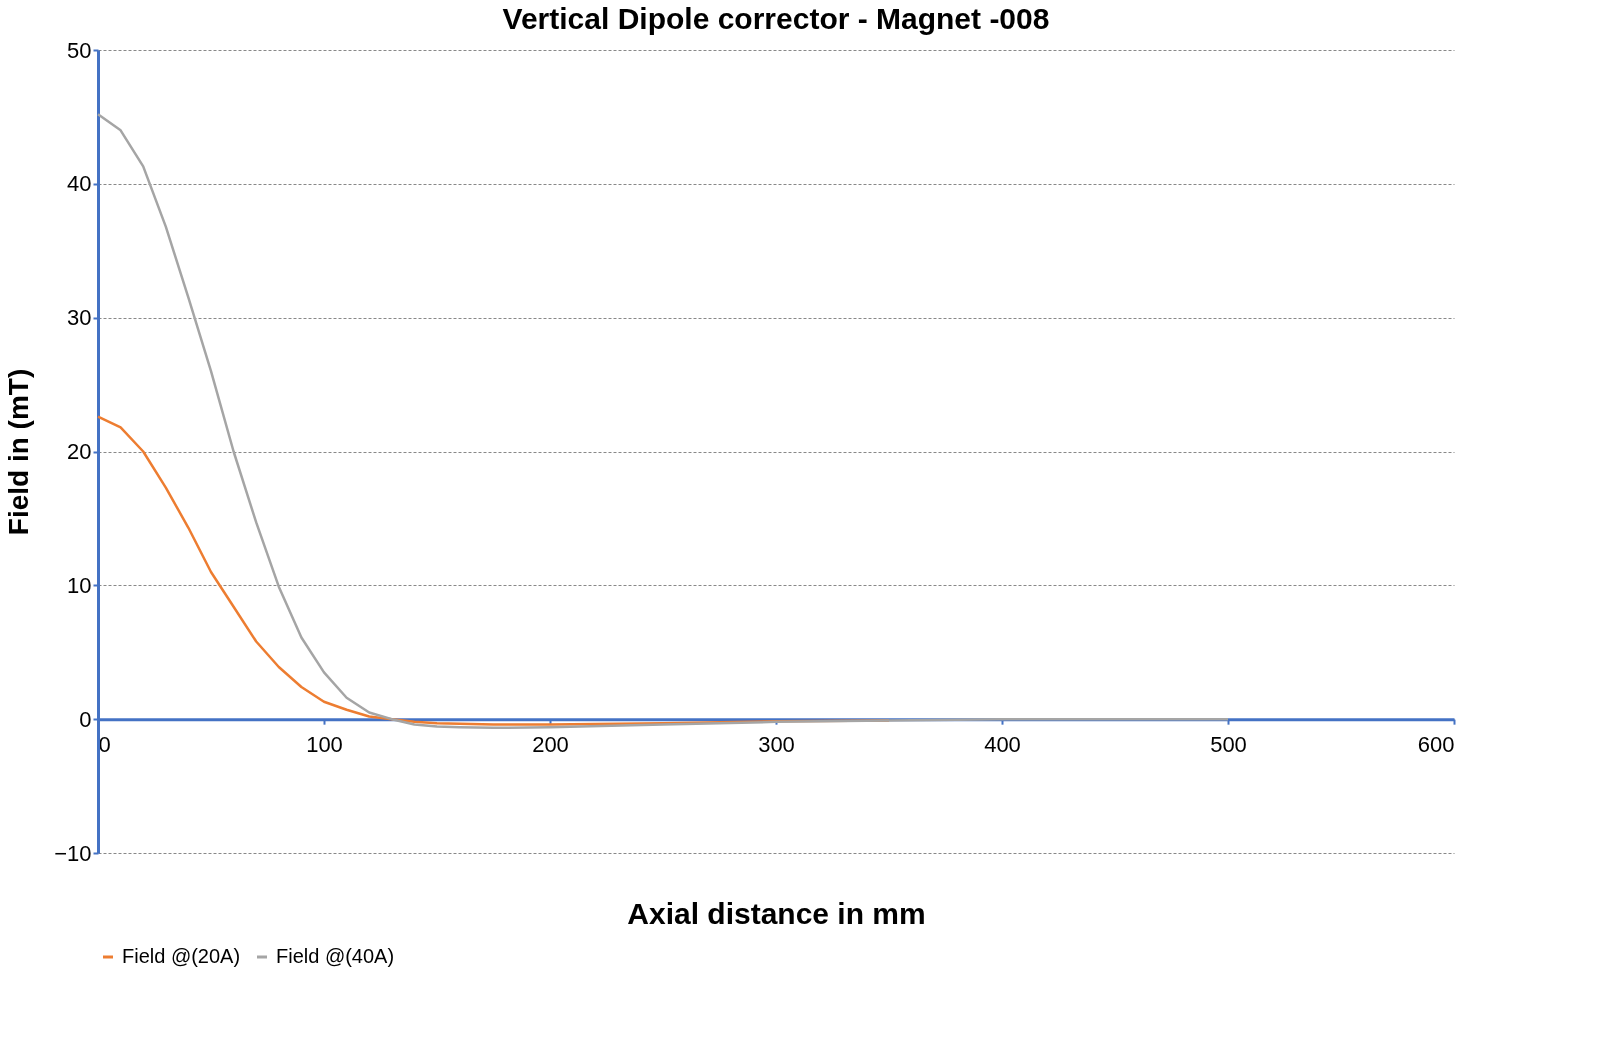  I want to click on y-axis-title: Field in (mT), so click(19, 452).